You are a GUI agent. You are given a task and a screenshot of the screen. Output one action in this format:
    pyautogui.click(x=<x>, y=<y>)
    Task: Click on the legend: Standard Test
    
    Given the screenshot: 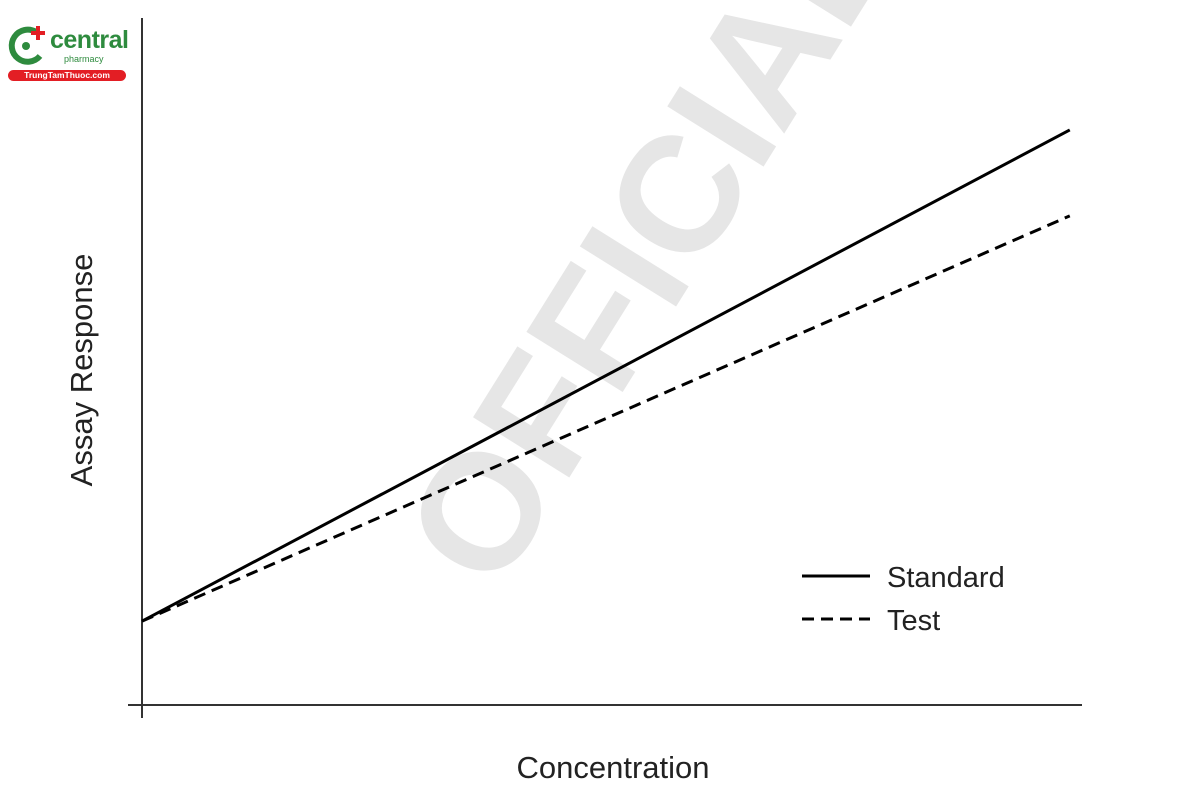 What is the action you would take?
    pyautogui.click(x=903, y=599)
    